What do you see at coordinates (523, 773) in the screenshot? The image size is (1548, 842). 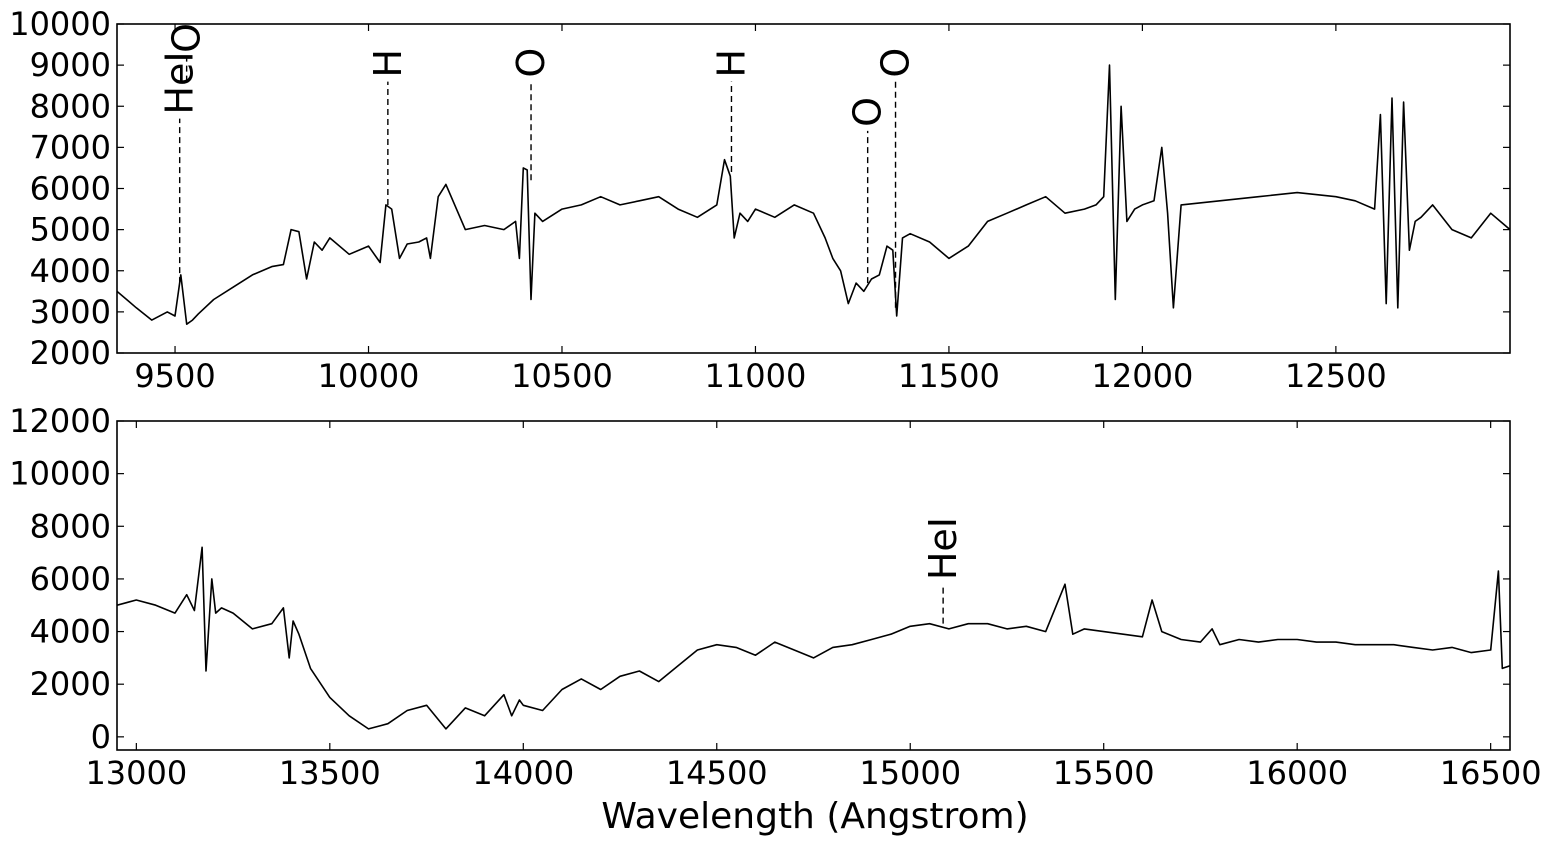 I see `x-tick-label: 14000` at bounding box center [523, 773].